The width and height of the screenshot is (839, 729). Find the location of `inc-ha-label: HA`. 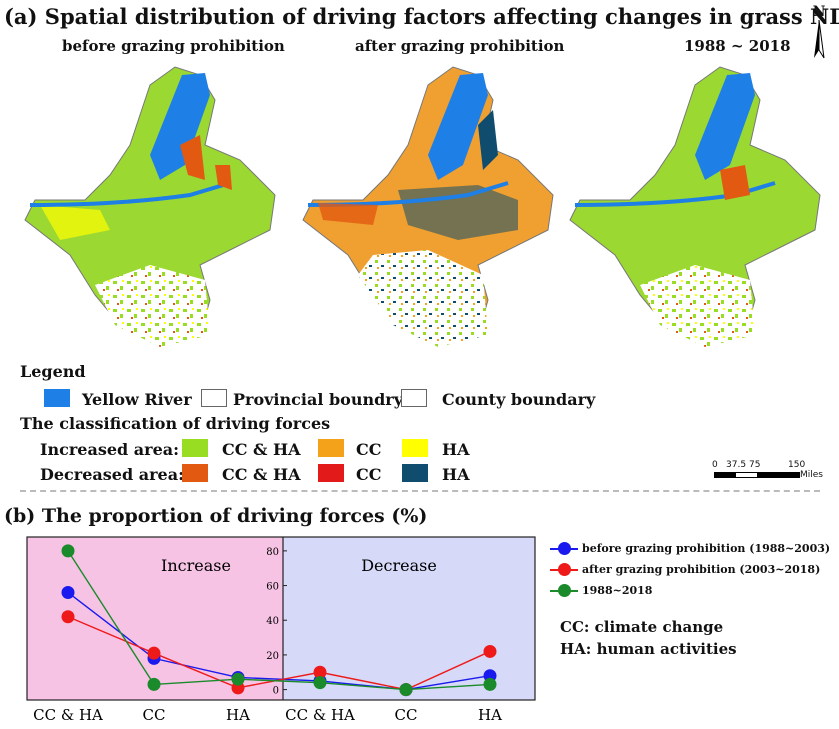

inc-ha-label: HA is located at coordinates (456, 449).